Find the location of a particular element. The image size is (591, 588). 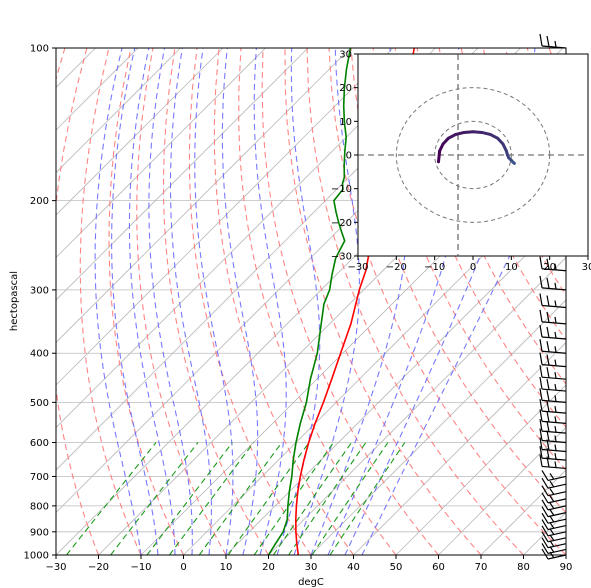

hodograph-segment is located at coordinates (439, 156).